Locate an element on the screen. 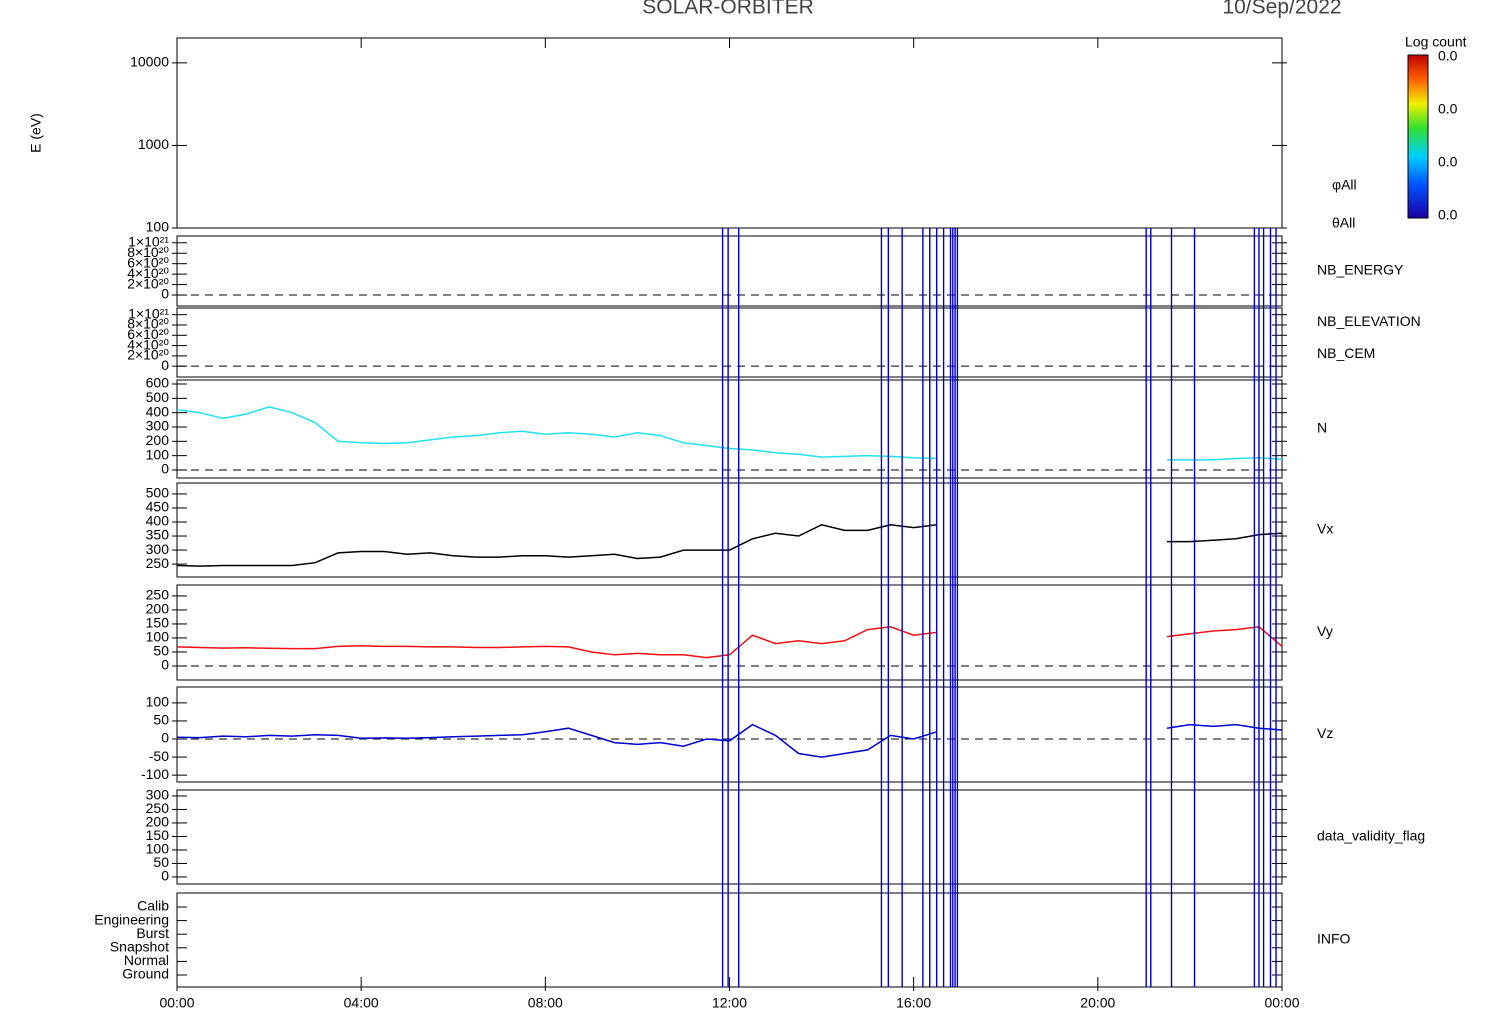 The width and height of the screenshot is (1512, 1020). date: 10/Sep/2022 is located at coordinates (1281, 9).